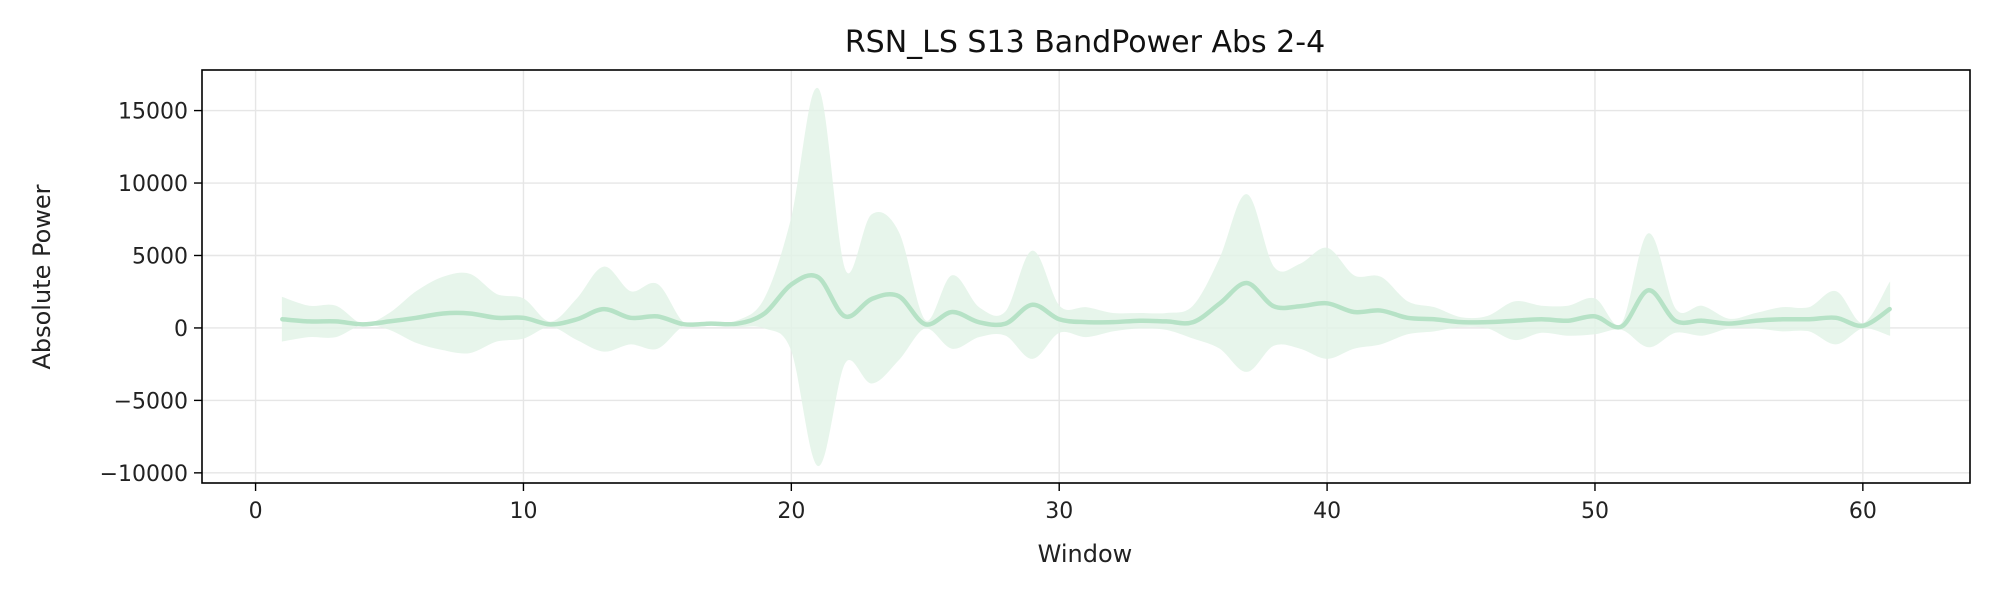  What do you see at coordinates (144, 474) in the screenshot?
I see `y-tick-label: −10000` at bounding box center [144, 474].